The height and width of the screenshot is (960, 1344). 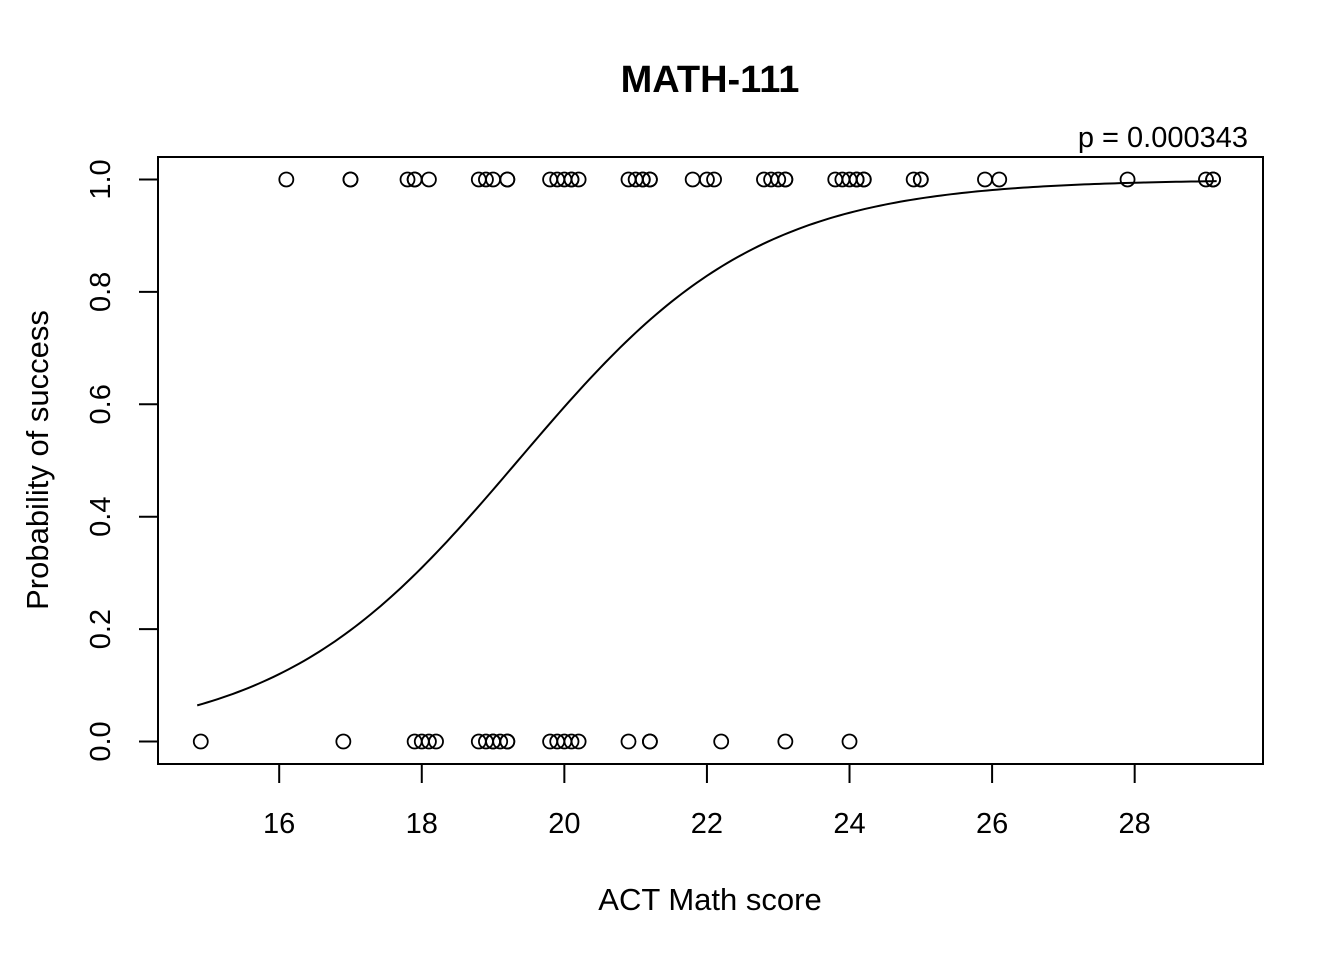 I want to click on x-tick-label: 28, so click(x=1135, y=824).